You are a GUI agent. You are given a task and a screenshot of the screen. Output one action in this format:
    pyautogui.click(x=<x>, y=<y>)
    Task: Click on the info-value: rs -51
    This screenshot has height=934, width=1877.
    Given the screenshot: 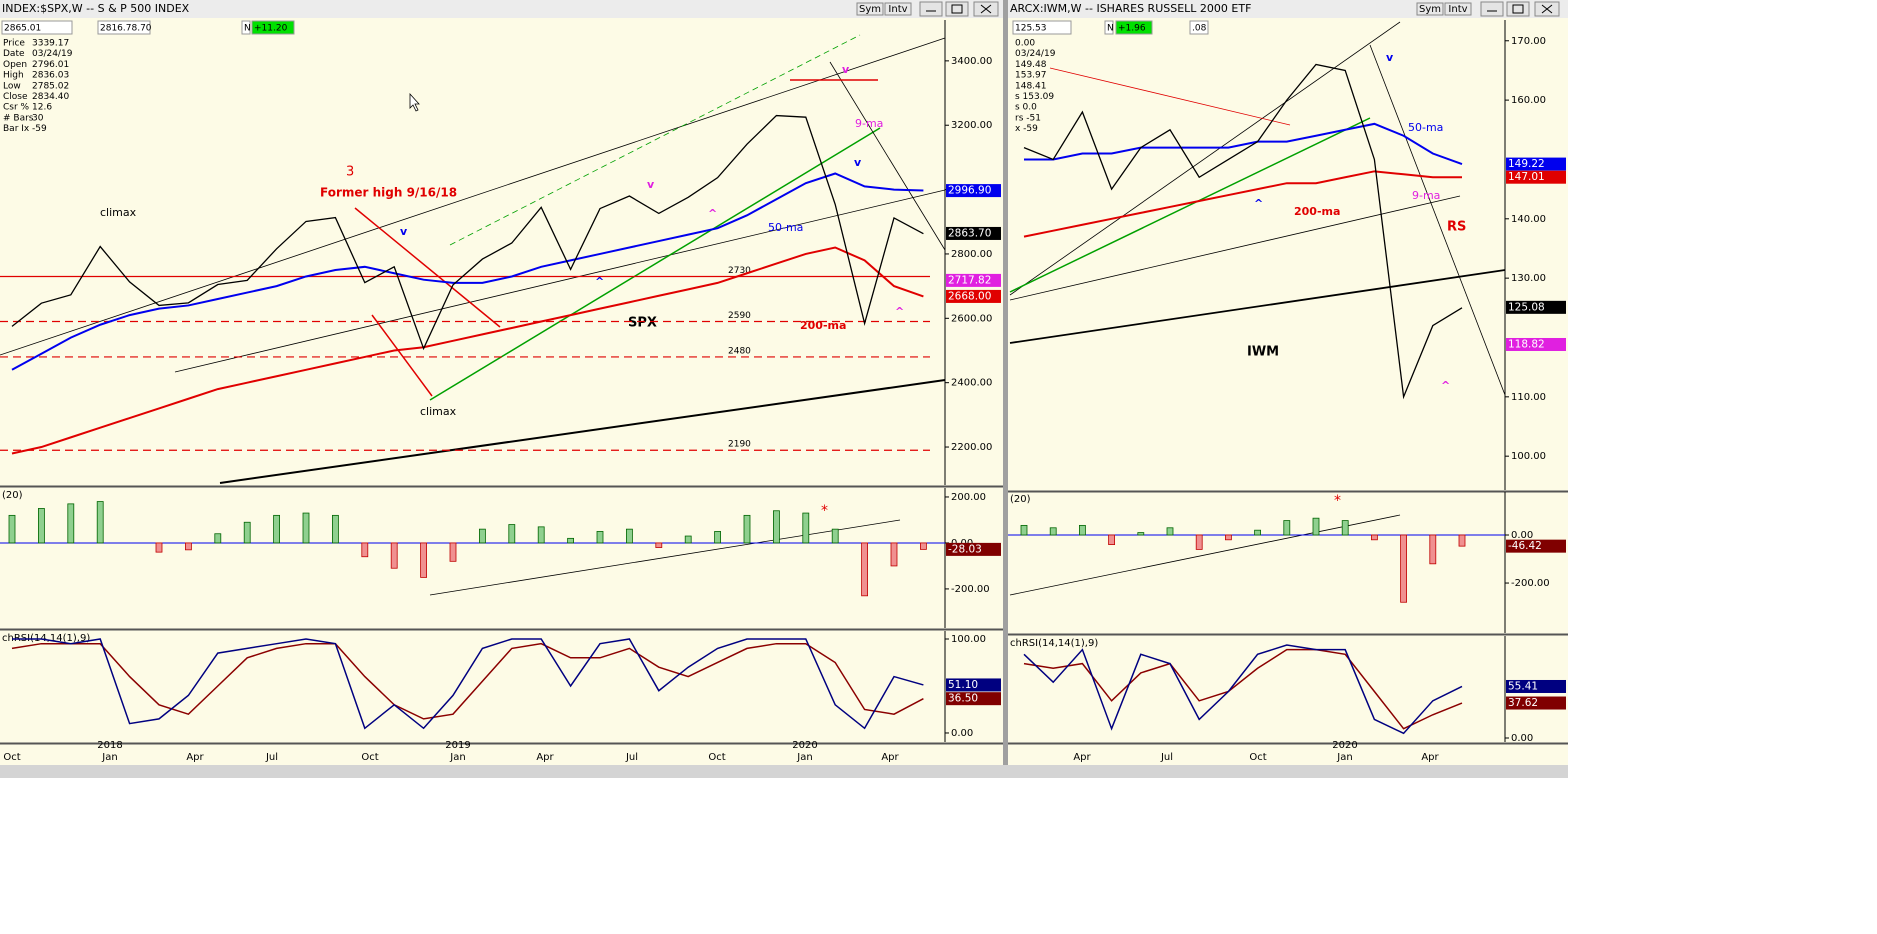 What is the action you would take?
    pyautogui.click(x=1028, y=118)
    